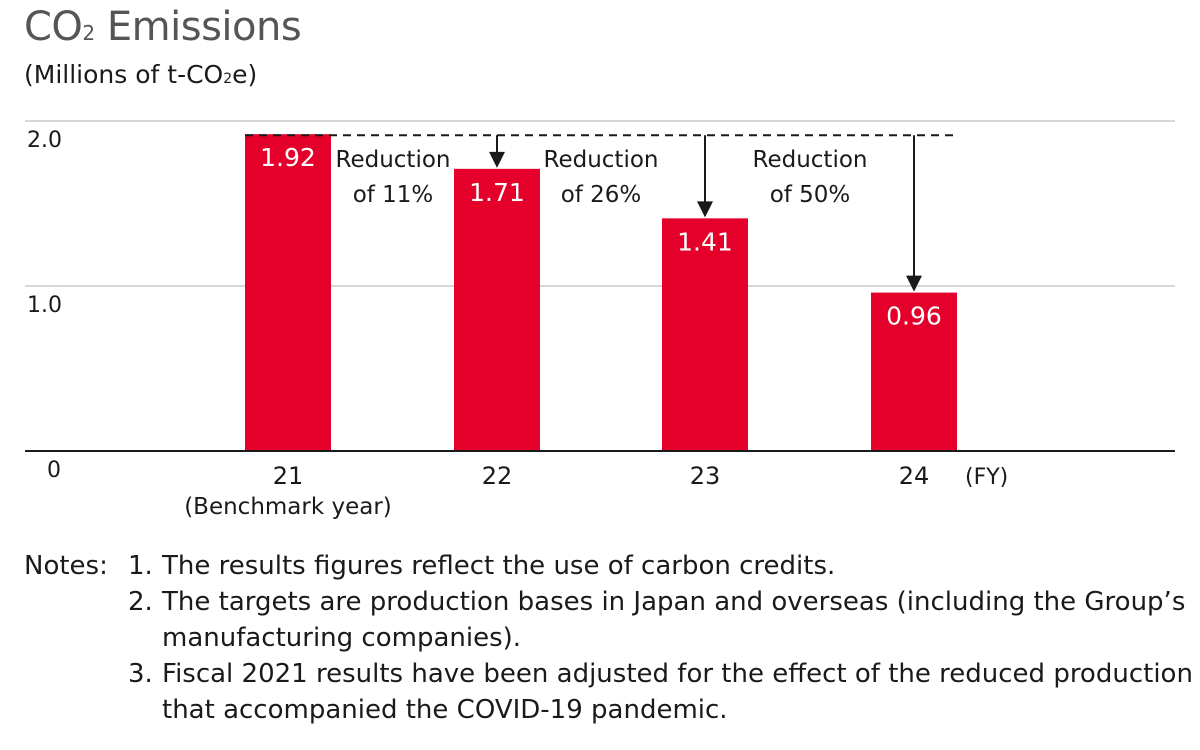 The height and width of the screenshot is (750, 1200). I want to click on bar-value-label: 1.71, so click(497, 192).